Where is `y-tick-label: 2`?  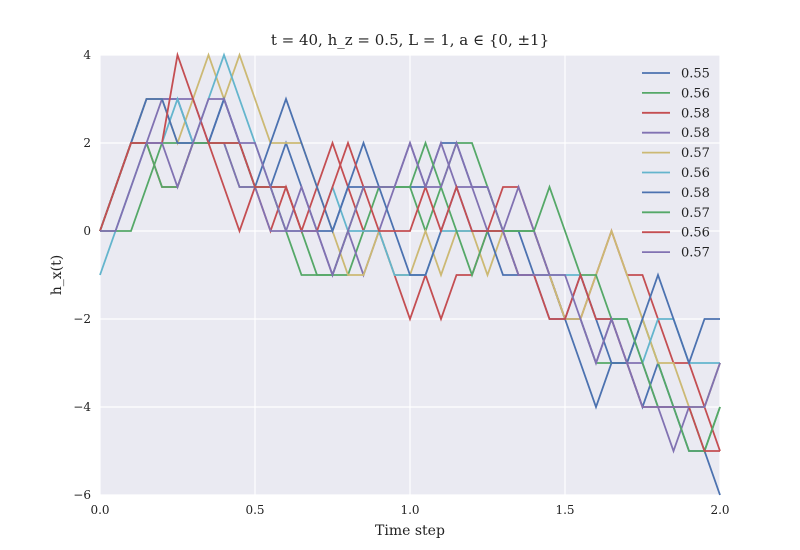 y-tick-label: 2 is located at coordinates (87, 143).